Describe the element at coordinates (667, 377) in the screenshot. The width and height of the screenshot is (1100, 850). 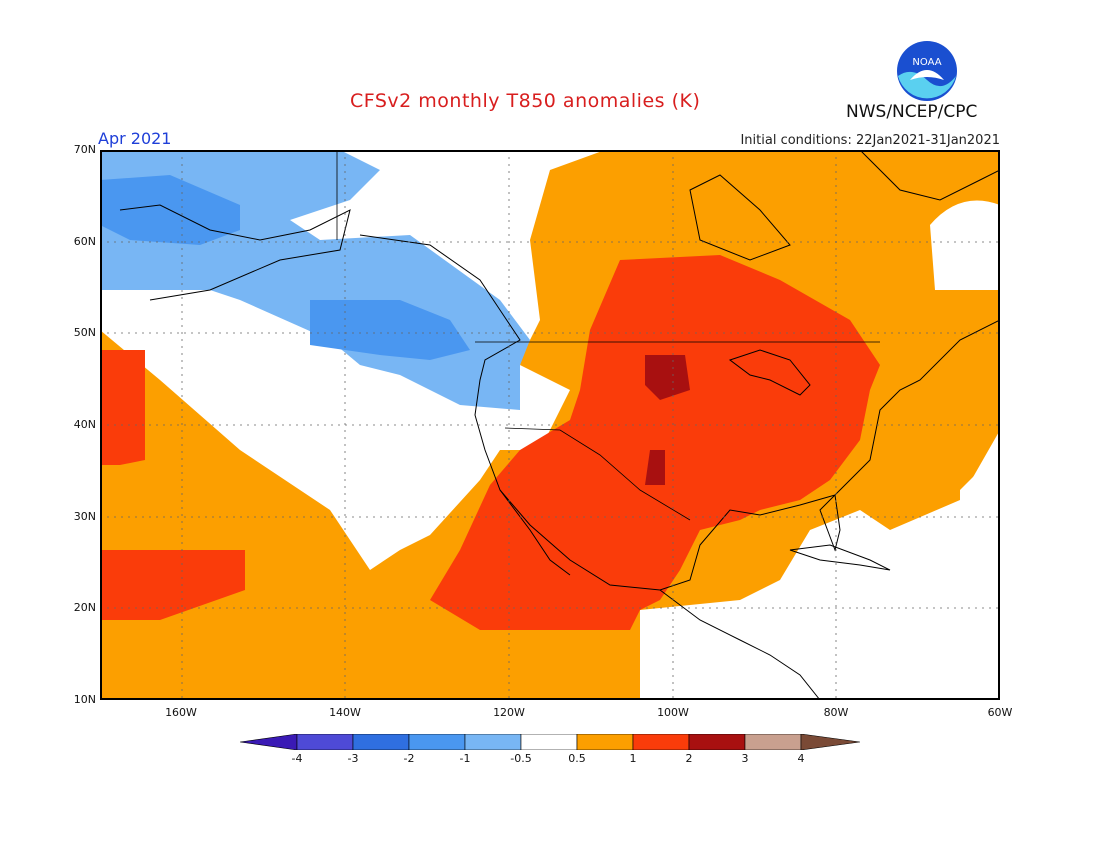
I see `warm-region-dark-north` at that location.